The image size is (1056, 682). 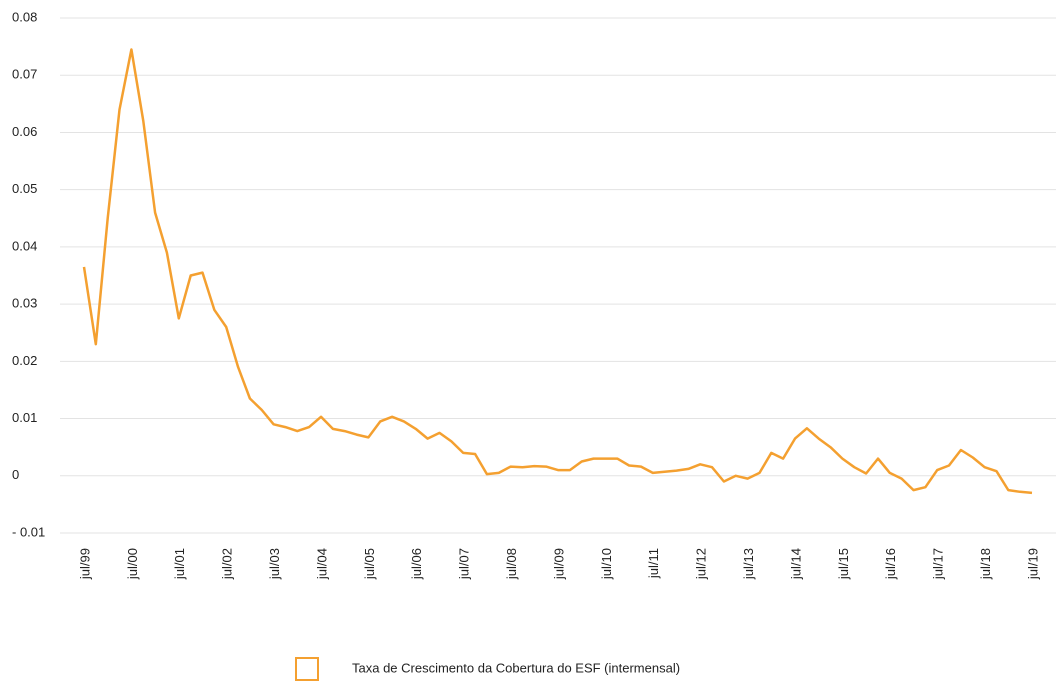 What do you see at coordinates (606, 564) in the screenshot?
I see `x-tick-label: jul/10` at bounding box center [606, 564].